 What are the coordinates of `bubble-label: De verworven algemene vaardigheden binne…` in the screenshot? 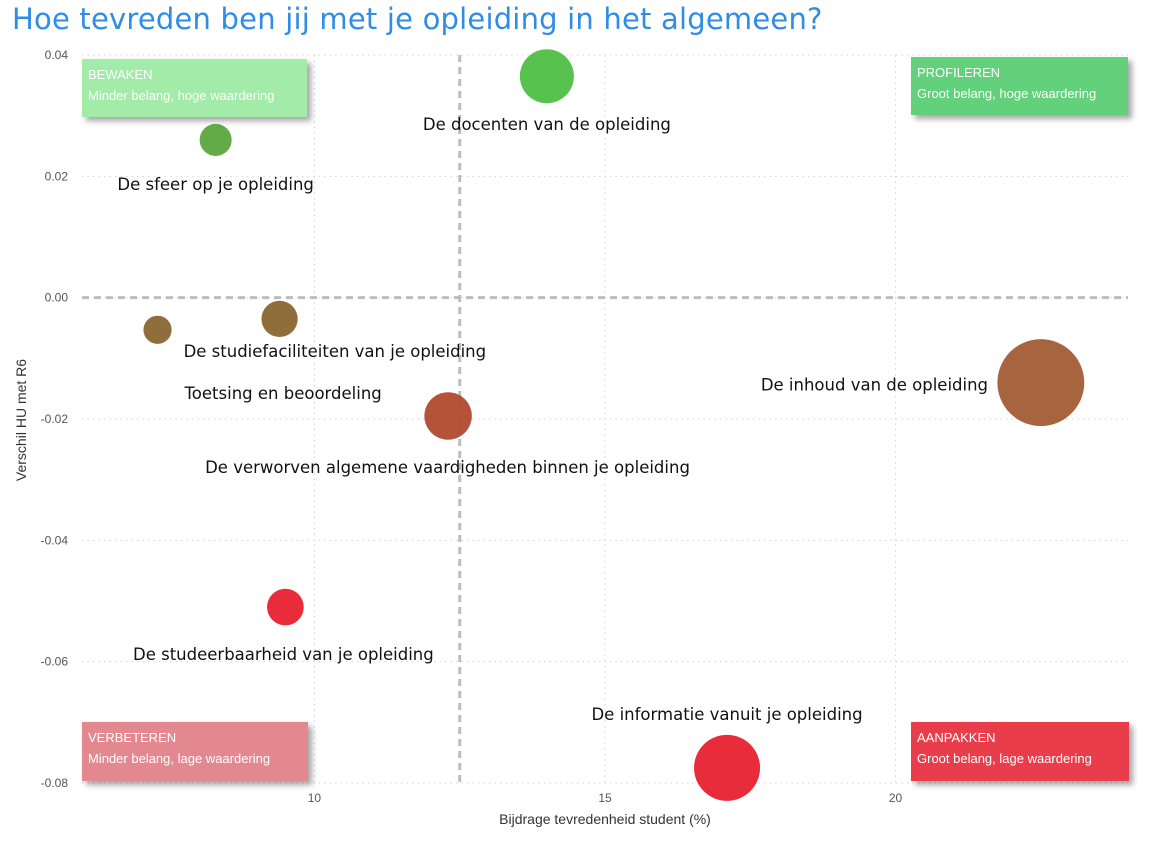 It's located at (447, 467).